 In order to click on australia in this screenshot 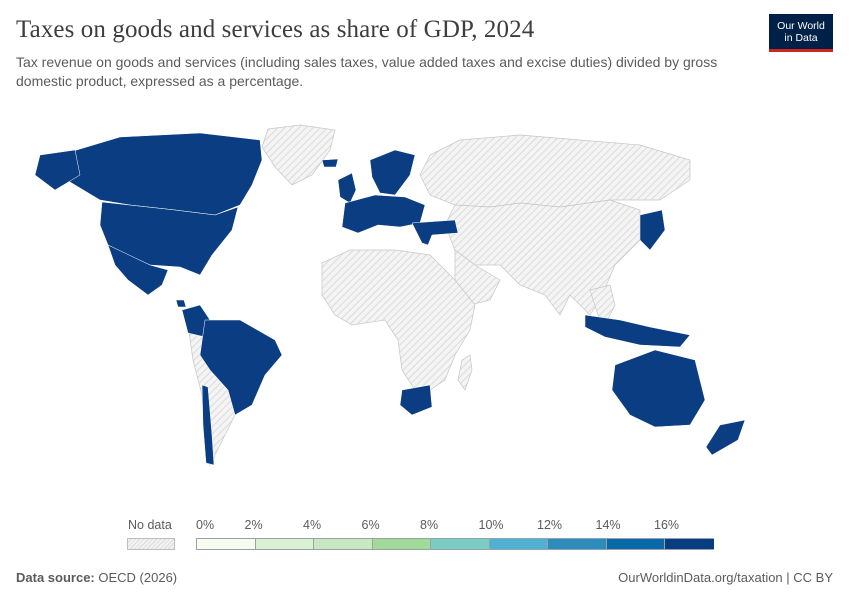, I will do `click(658, 388)`.